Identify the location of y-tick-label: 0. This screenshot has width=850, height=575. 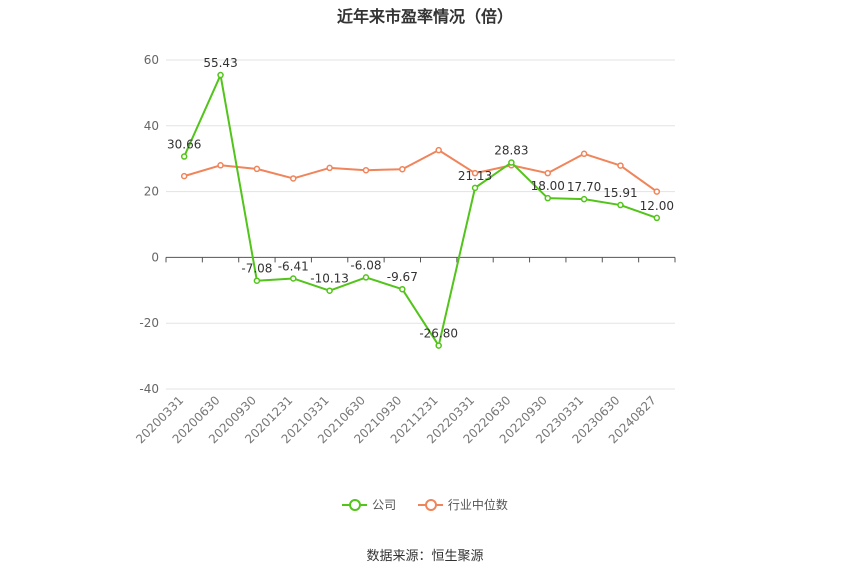
(155, 257).